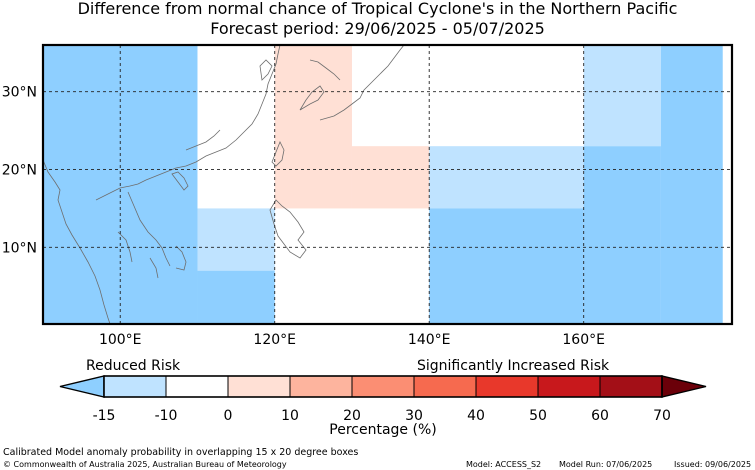  Describe the element at coordinates (133, 366) in the screenshot. I see `reduced-risk-label: Reduced Risk` at that location.